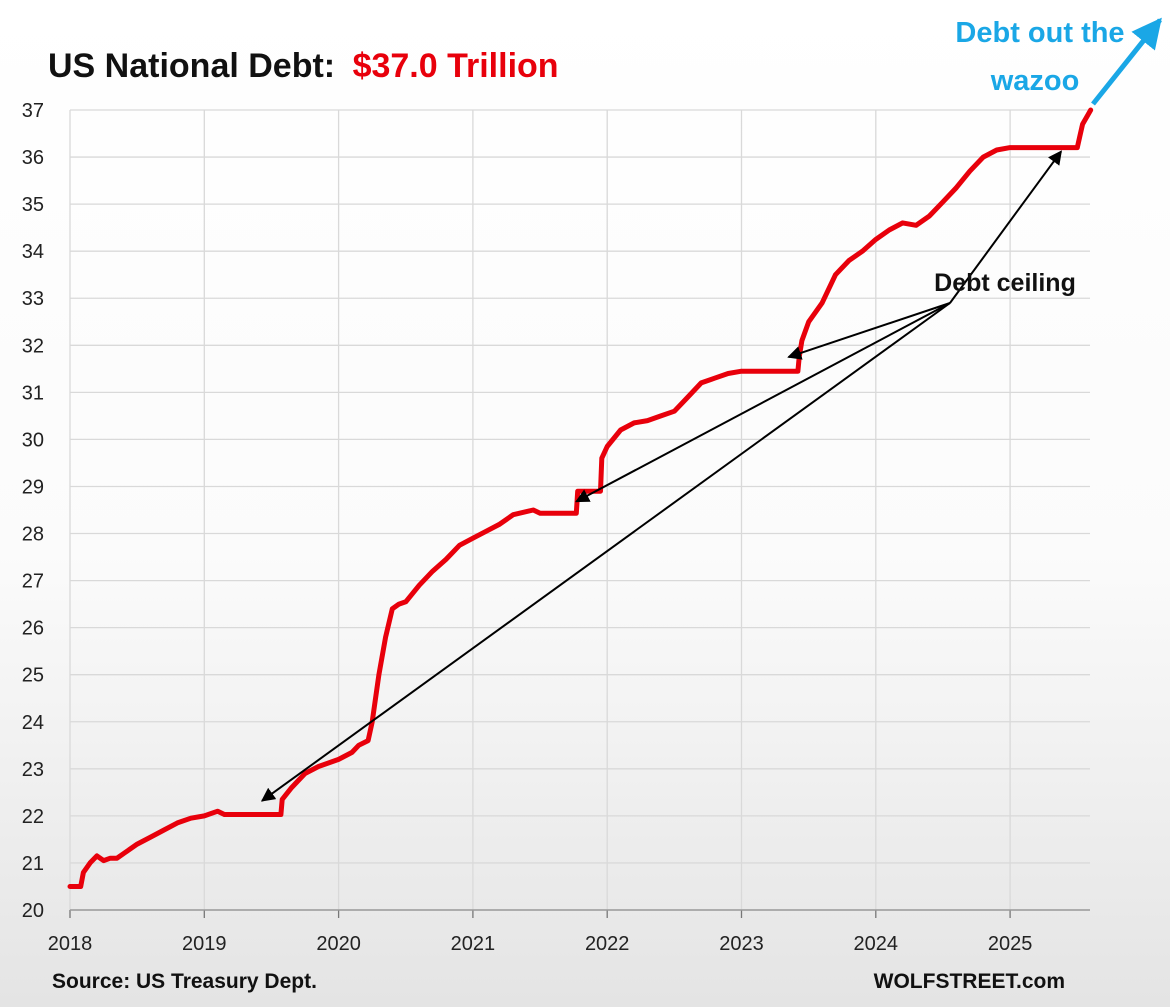  I want to click on y-tick-label: 37, so click(33, 111).